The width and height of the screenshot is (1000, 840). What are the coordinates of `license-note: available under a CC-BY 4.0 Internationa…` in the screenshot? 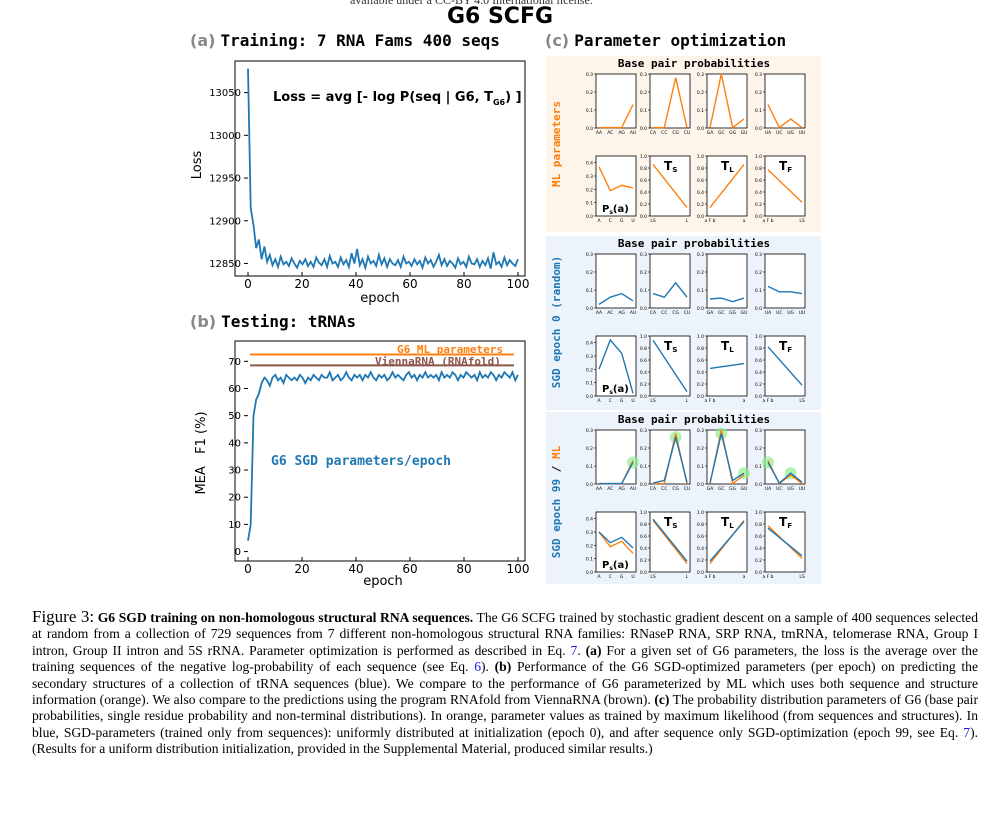 It's located at (471, 3).